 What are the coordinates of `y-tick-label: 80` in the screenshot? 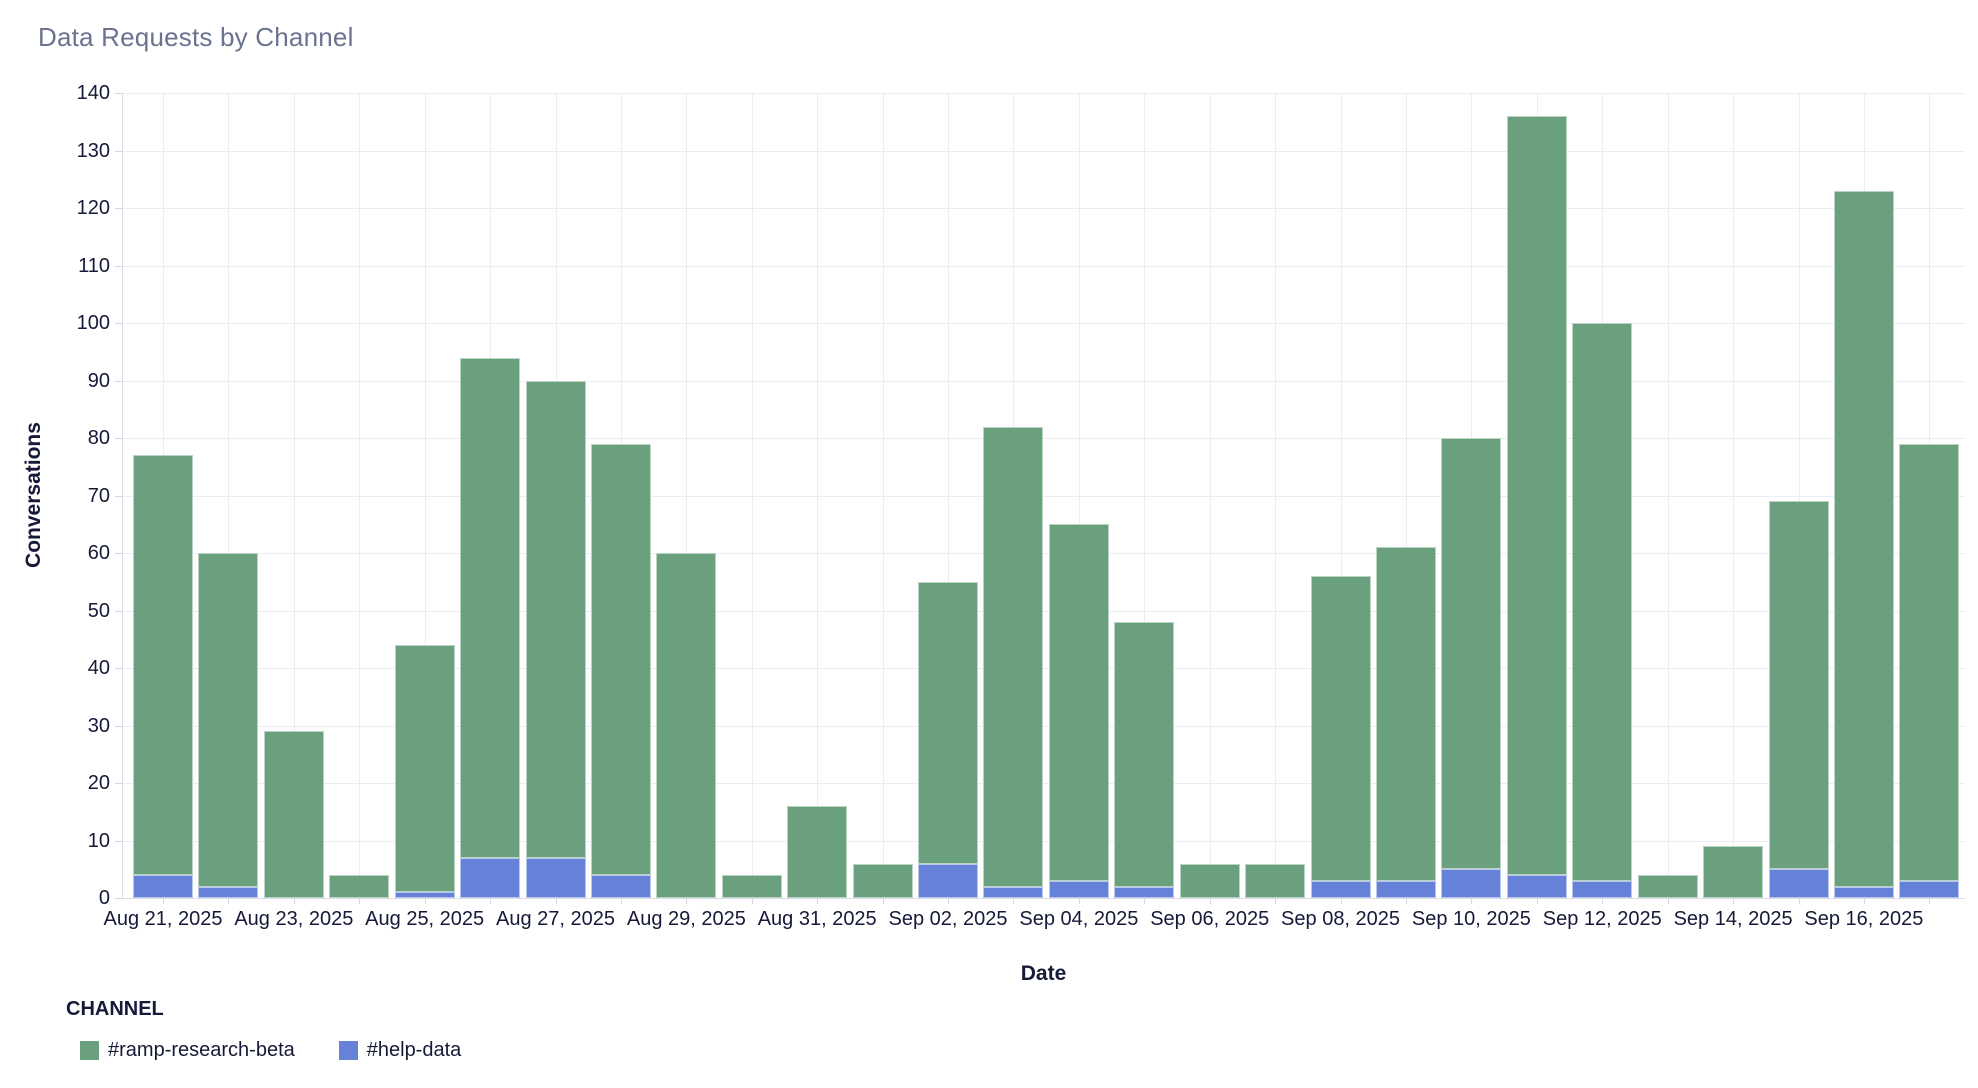 It's located at (98, 438).